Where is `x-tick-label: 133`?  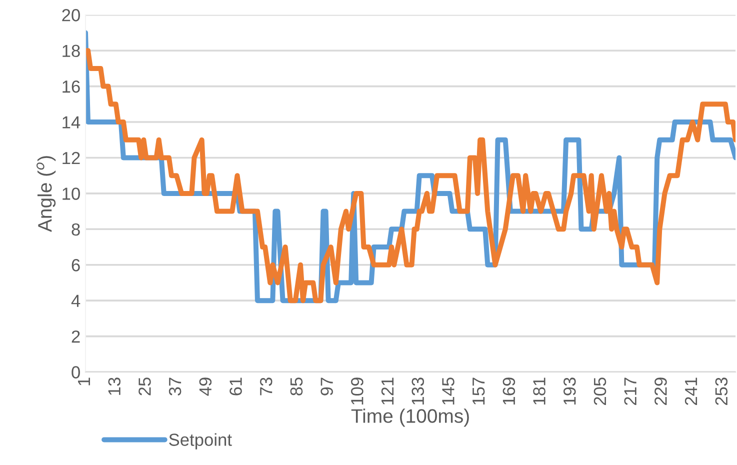
x-tick-label: 133 is located at coordinates (418, 391).